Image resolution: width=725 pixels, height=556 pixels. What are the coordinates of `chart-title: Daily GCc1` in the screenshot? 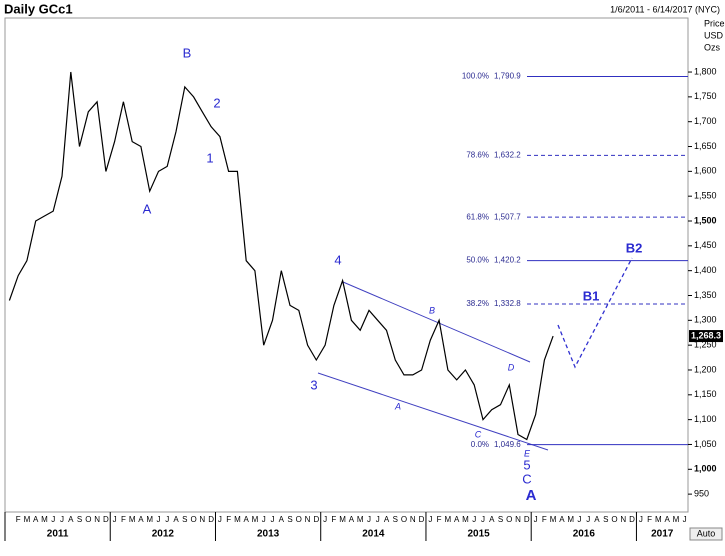 It's located at (38, 8).